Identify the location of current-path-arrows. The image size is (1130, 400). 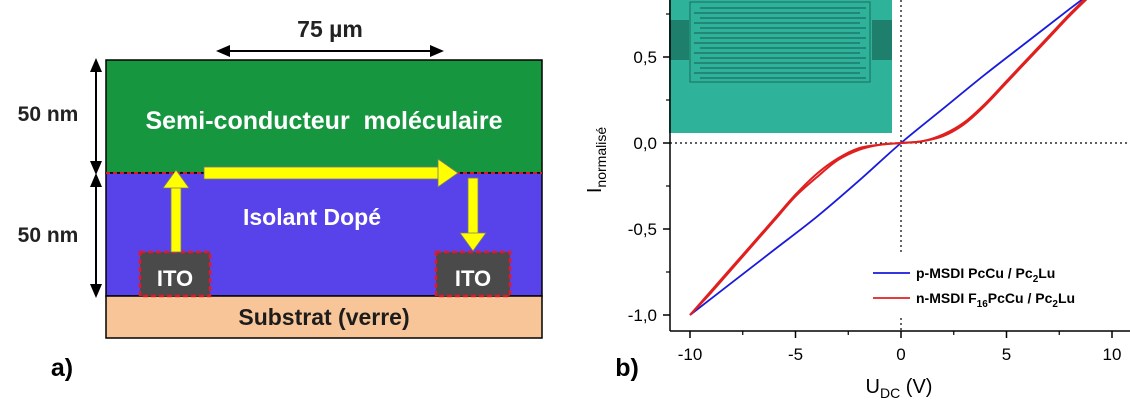
(324, 205).